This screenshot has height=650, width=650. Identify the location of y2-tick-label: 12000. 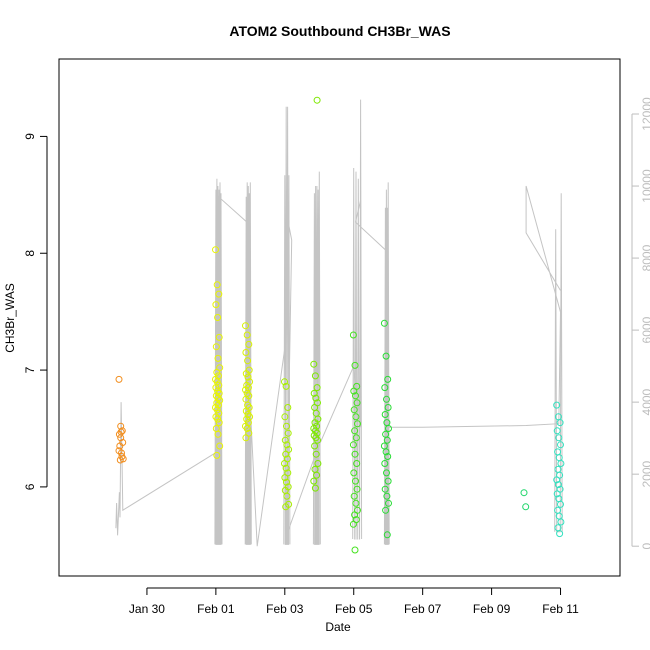
(645, 114).